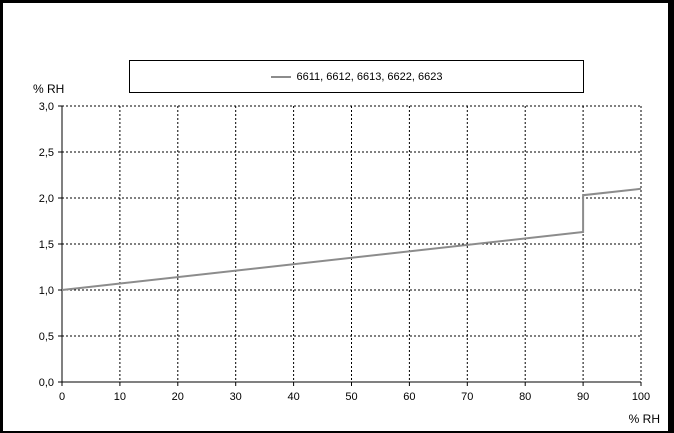  Describe the element at coordinates (46, 153) in the screenshot. I see `y-tick-label: 2,5` at that location.